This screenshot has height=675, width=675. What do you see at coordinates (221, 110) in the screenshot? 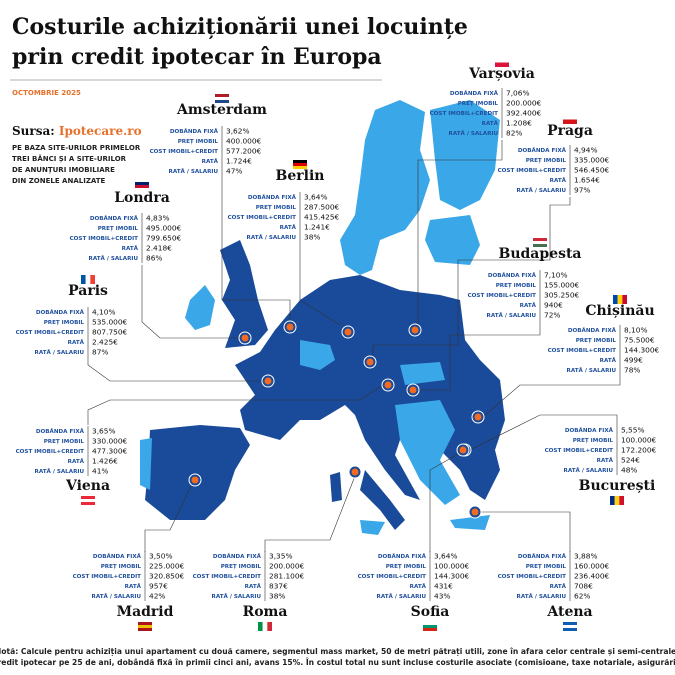
I see `city-name: Amsterdam` at bounding box center [221, 110].